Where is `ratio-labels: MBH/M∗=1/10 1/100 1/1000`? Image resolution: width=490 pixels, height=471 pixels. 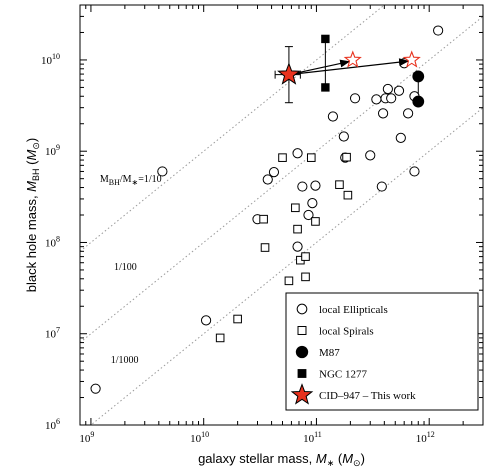 ratio-labels: MBH/M∗=1/10 1/100 1/1000 is located at coordinates (131, 270).